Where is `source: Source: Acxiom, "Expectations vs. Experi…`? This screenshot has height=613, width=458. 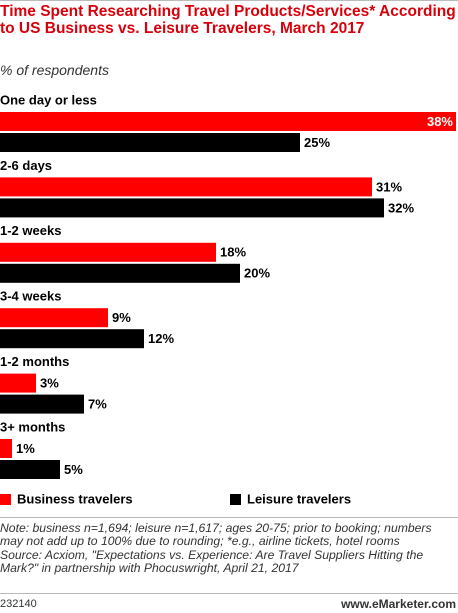
source: Source: Acxiom, "Expectations vs. Experi… is located at coordinates (212, 561).